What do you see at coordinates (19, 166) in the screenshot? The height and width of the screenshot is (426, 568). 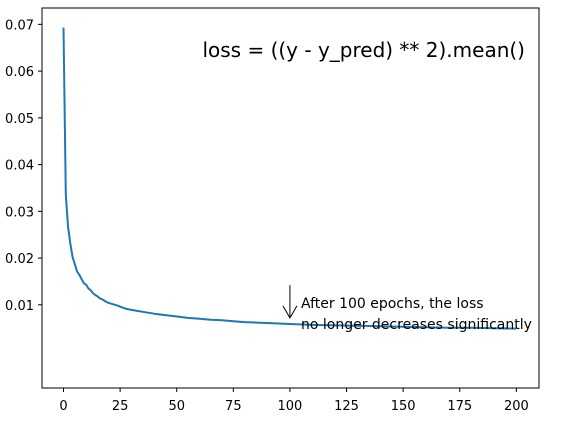 I see `y-tick-label: 0.04` at bounding box center [19, 166].